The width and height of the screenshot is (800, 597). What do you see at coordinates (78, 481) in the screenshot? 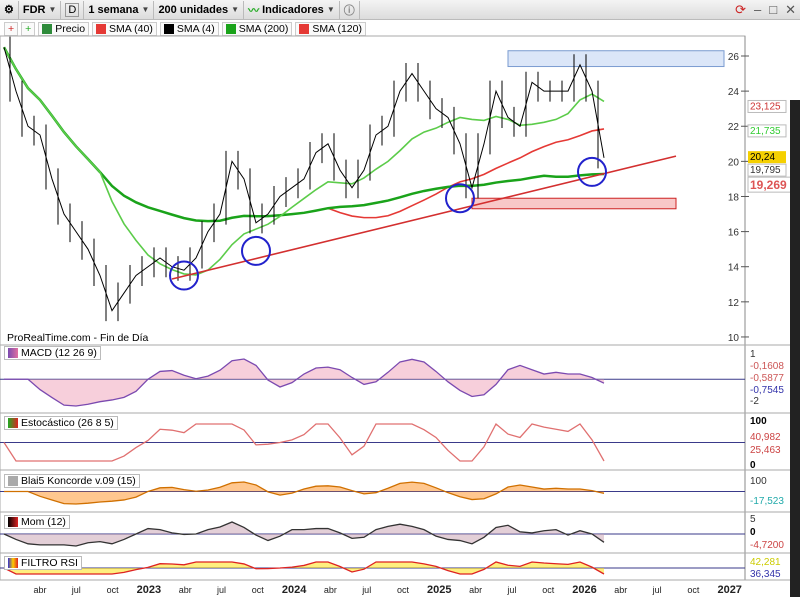
I see `koncorde-title: Blai5 Koncorde v.09 (15)` at bounding box center [78, 481].